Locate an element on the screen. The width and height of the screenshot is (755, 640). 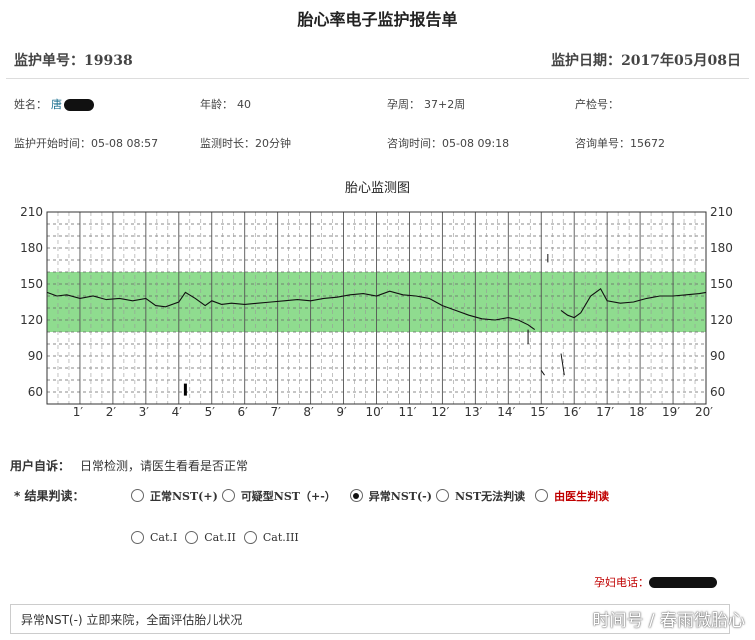
gestation-label: 孕周： is located at coordinates (403, 104).